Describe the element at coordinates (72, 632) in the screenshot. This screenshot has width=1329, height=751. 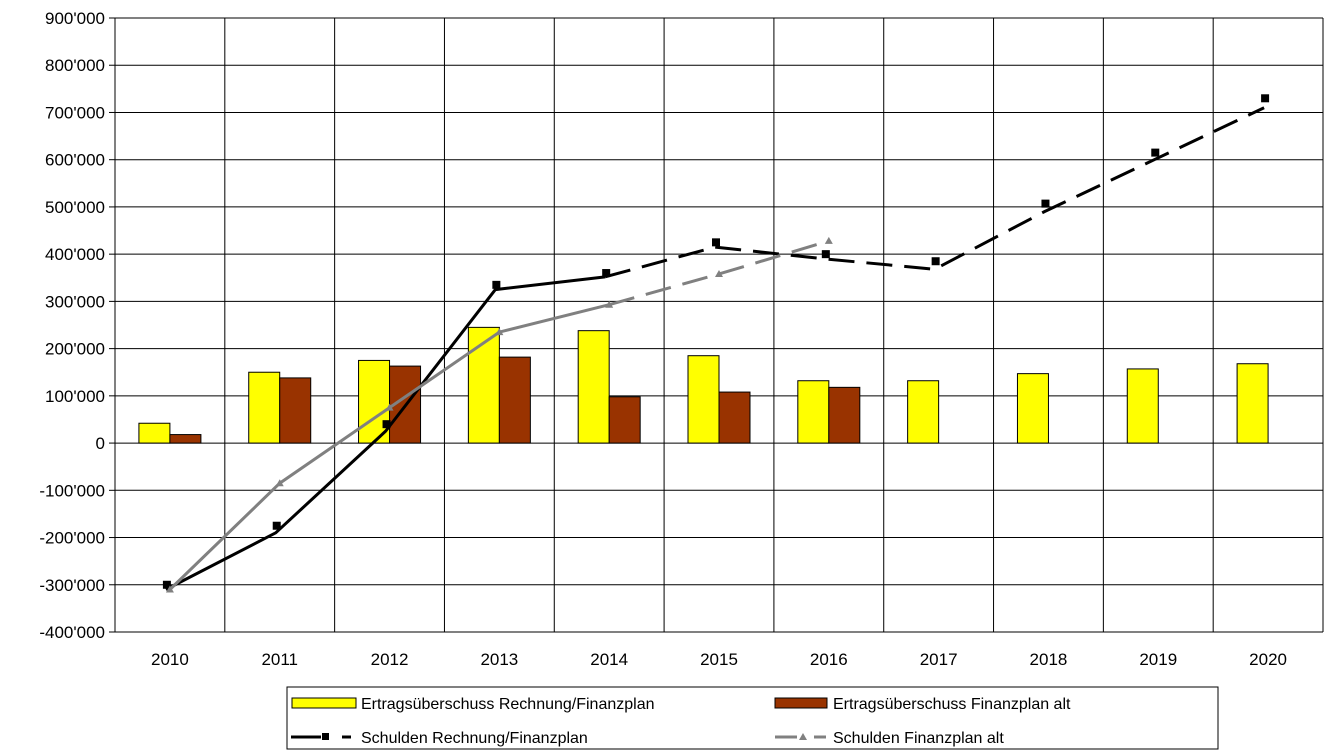
I see `y-tick-label: -400'000` at that location.